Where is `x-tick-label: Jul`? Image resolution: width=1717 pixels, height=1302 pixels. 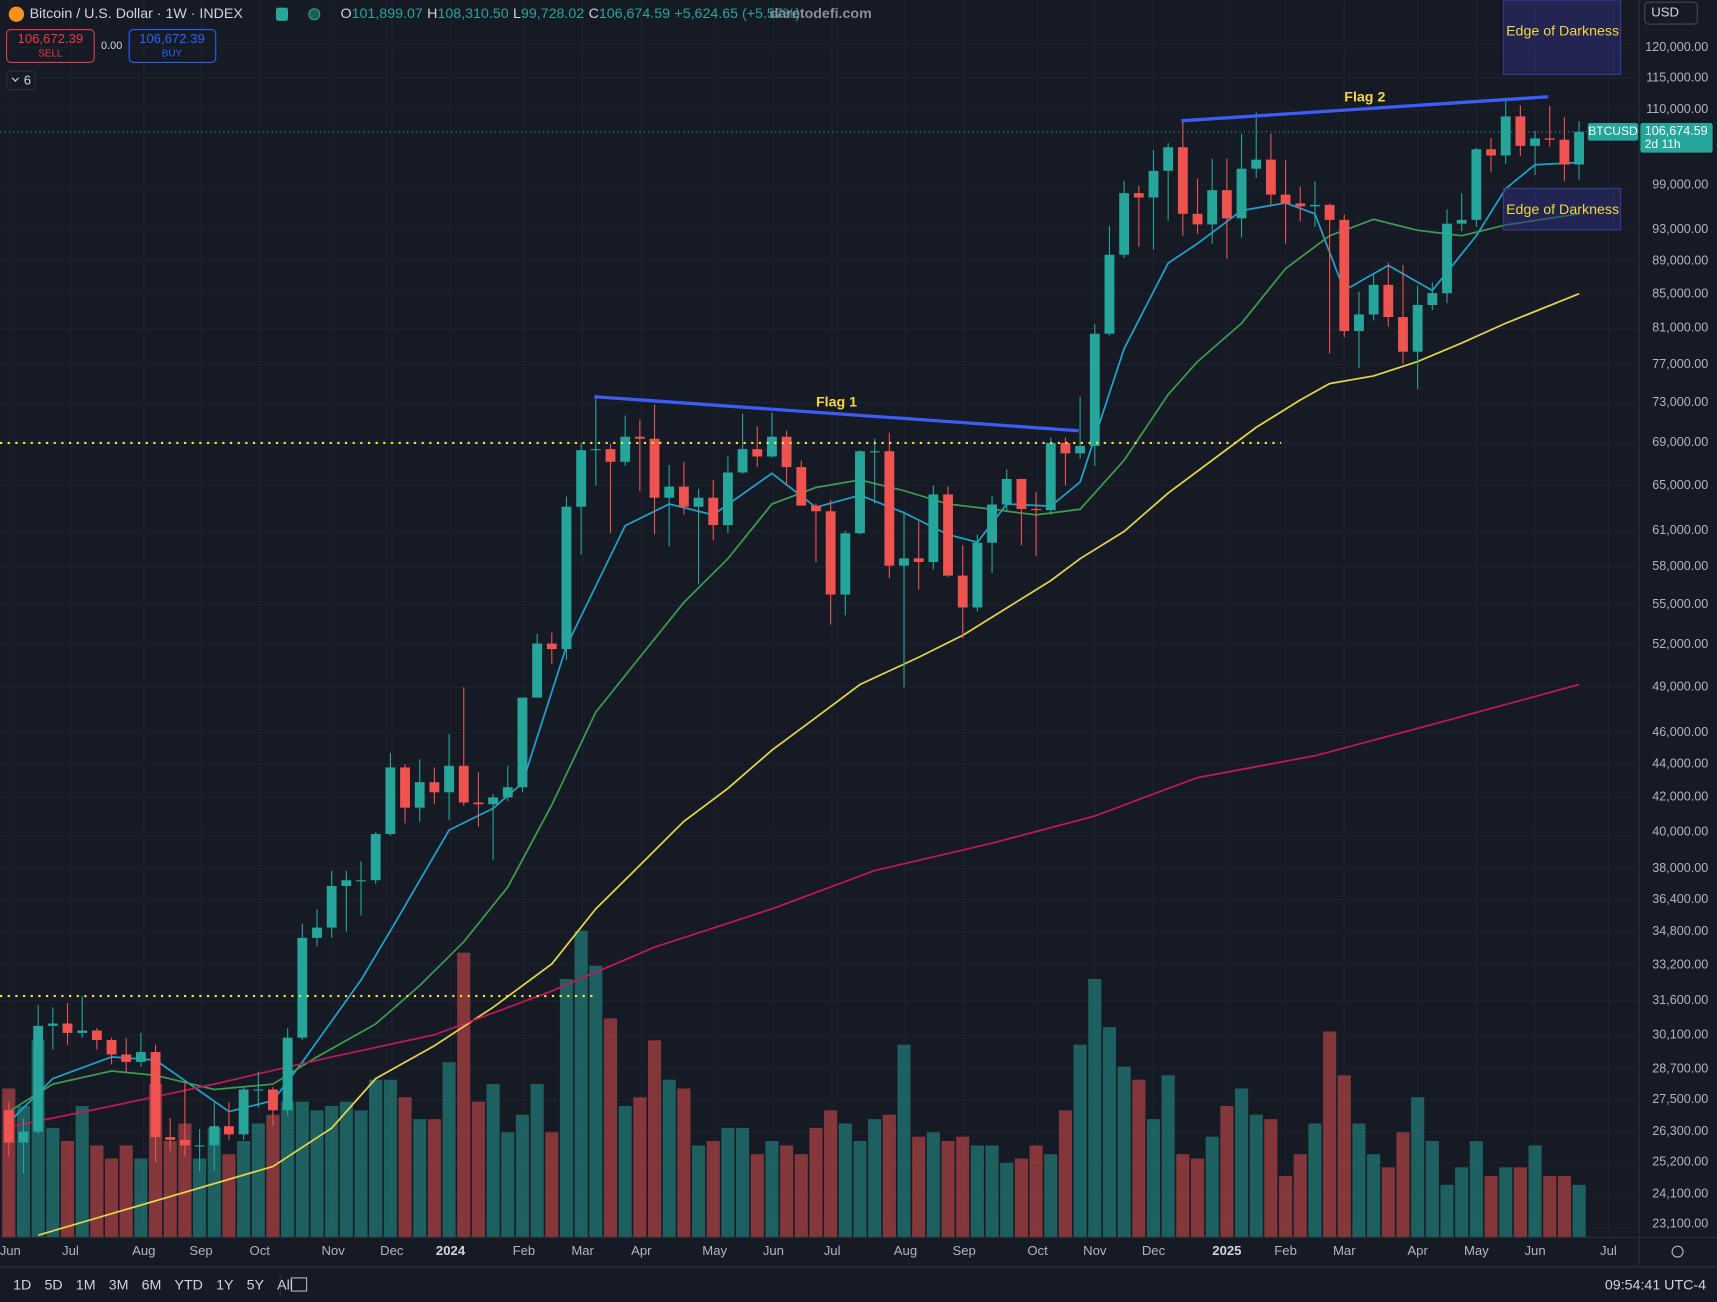 x-tick-label: Jul is located at coordinates (832, 1250).